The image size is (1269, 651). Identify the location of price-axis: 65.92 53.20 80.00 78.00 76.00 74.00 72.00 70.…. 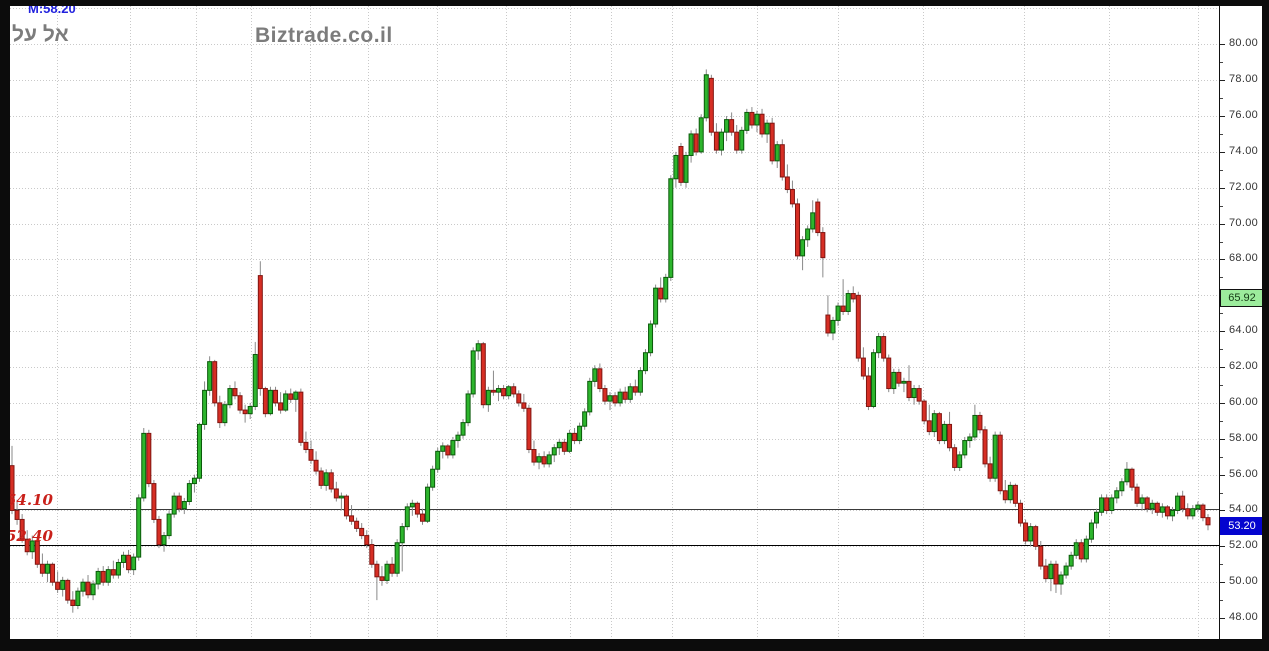
(1241, 322).